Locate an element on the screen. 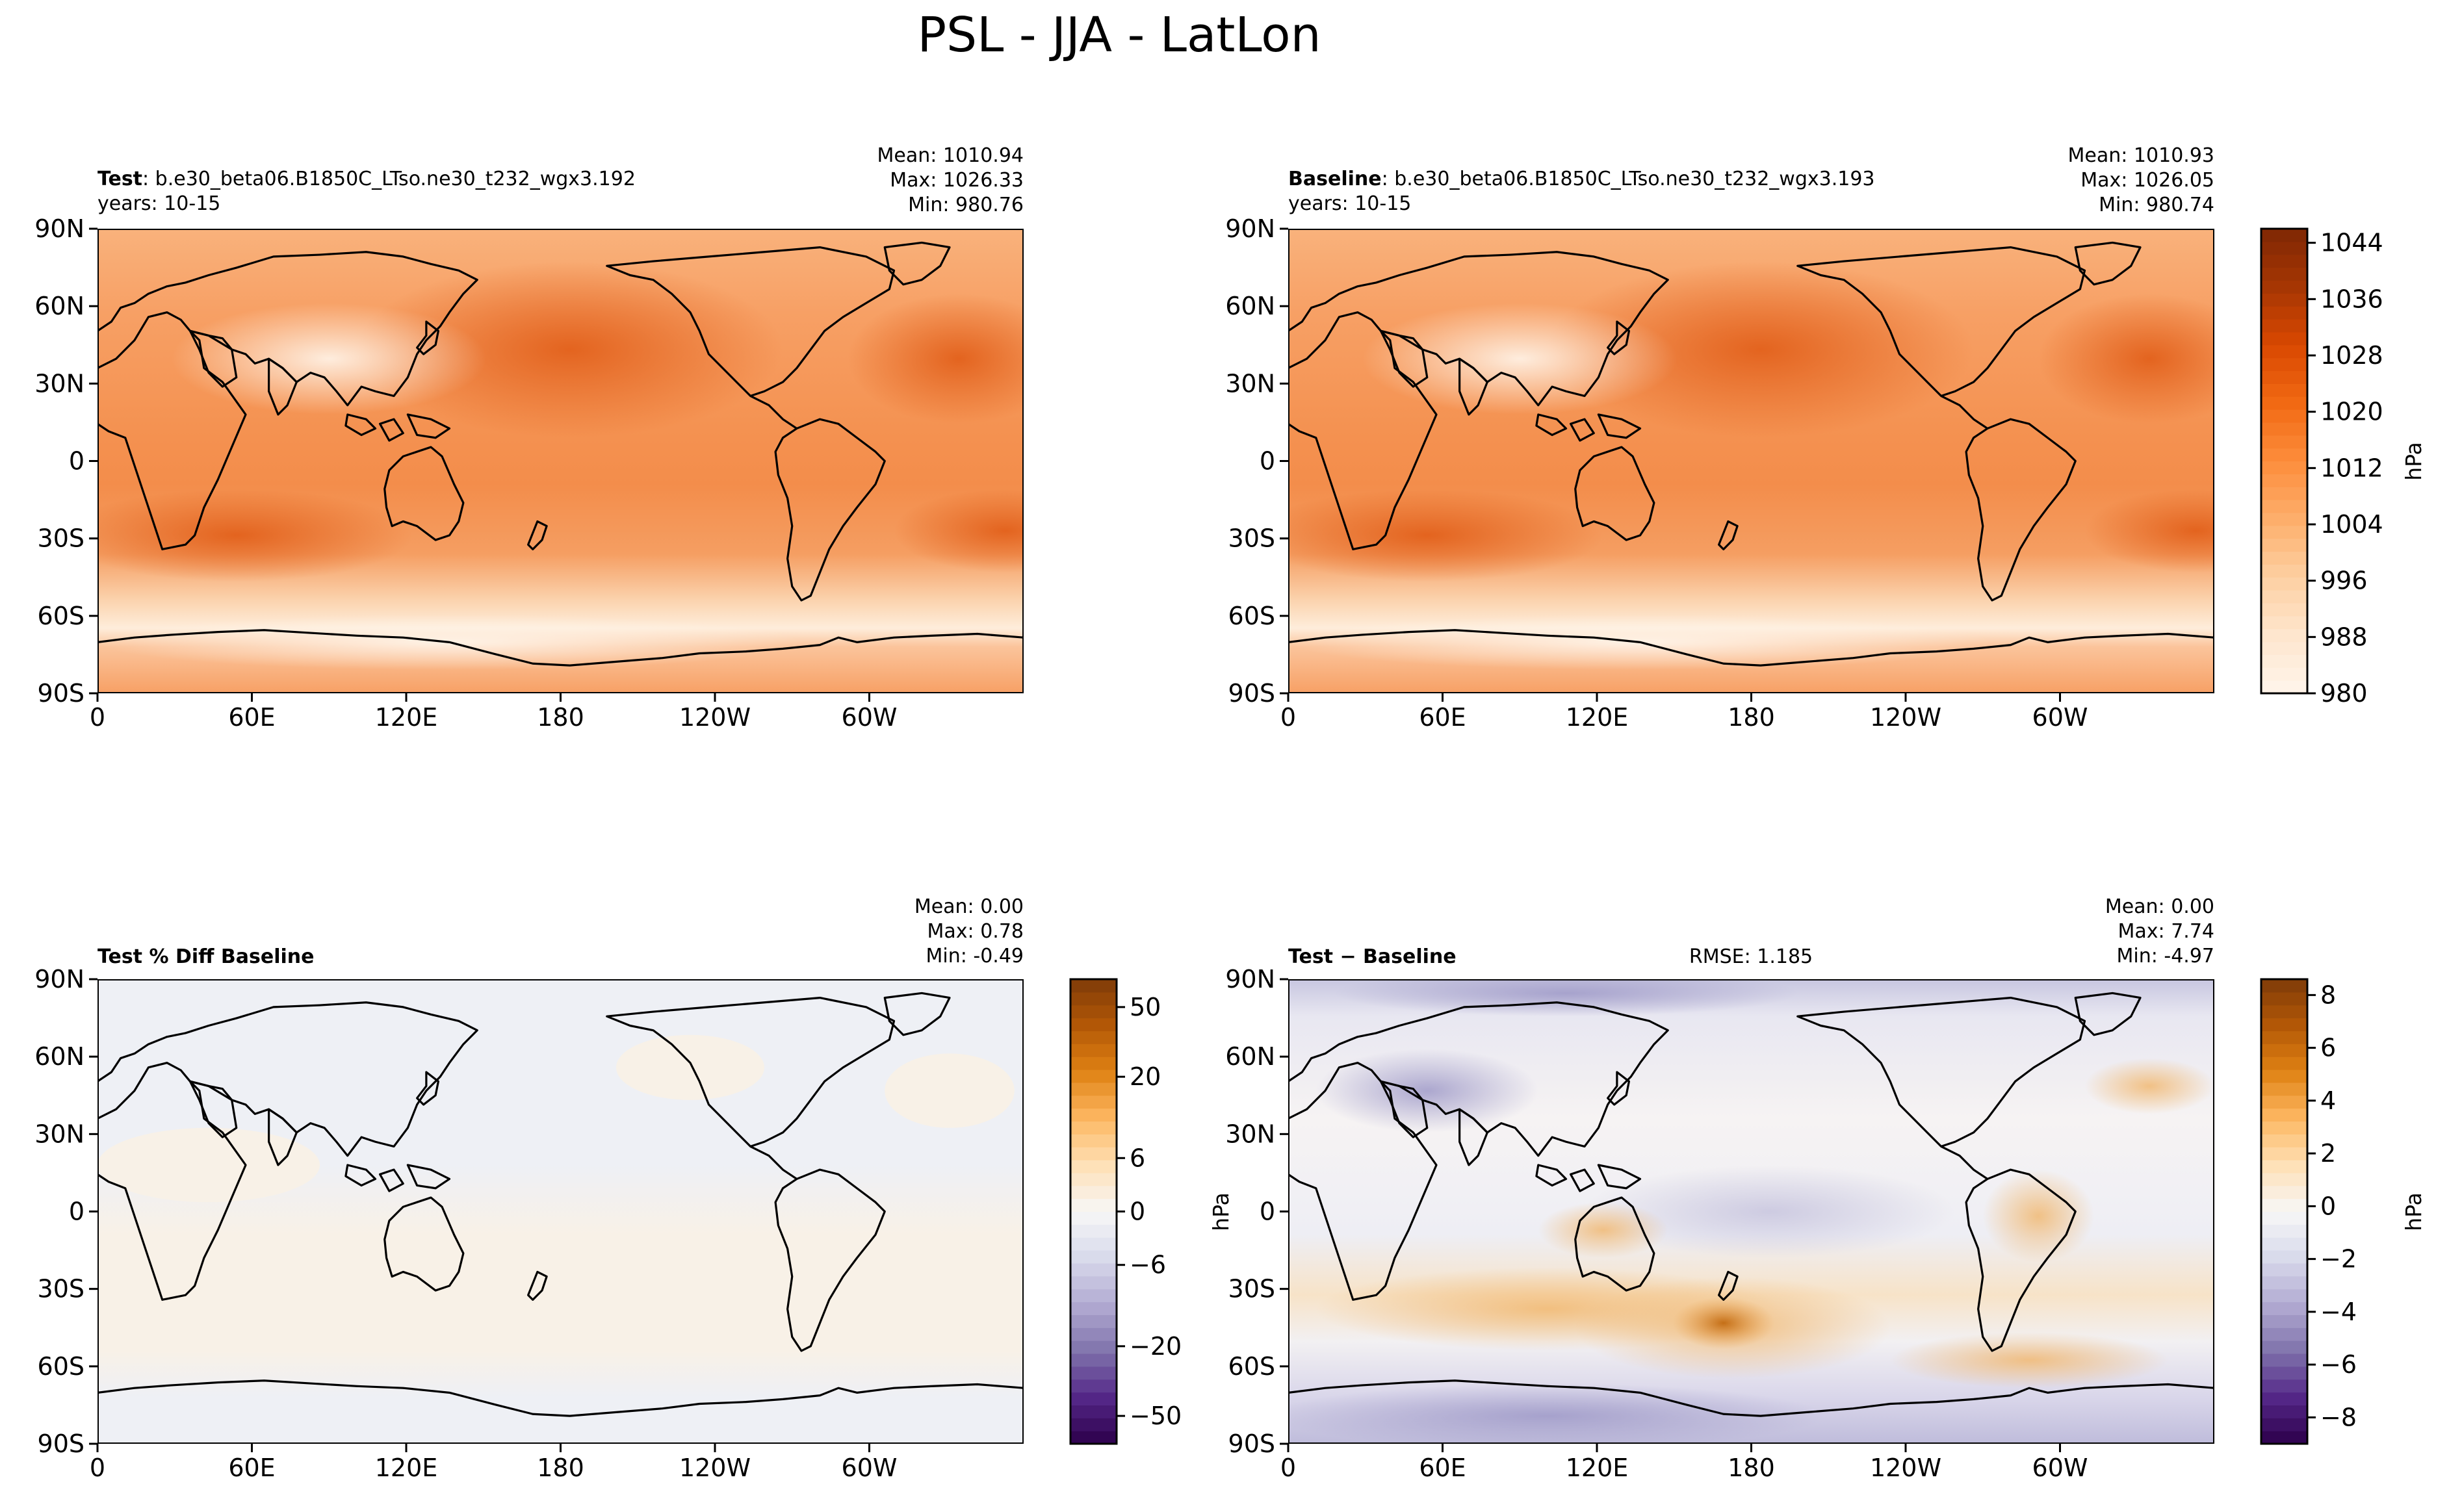 The height and width of the screenshot is (1512, 2449). difference-colorbar-tick-label: 2 is located at coordinates (2328, 1153).